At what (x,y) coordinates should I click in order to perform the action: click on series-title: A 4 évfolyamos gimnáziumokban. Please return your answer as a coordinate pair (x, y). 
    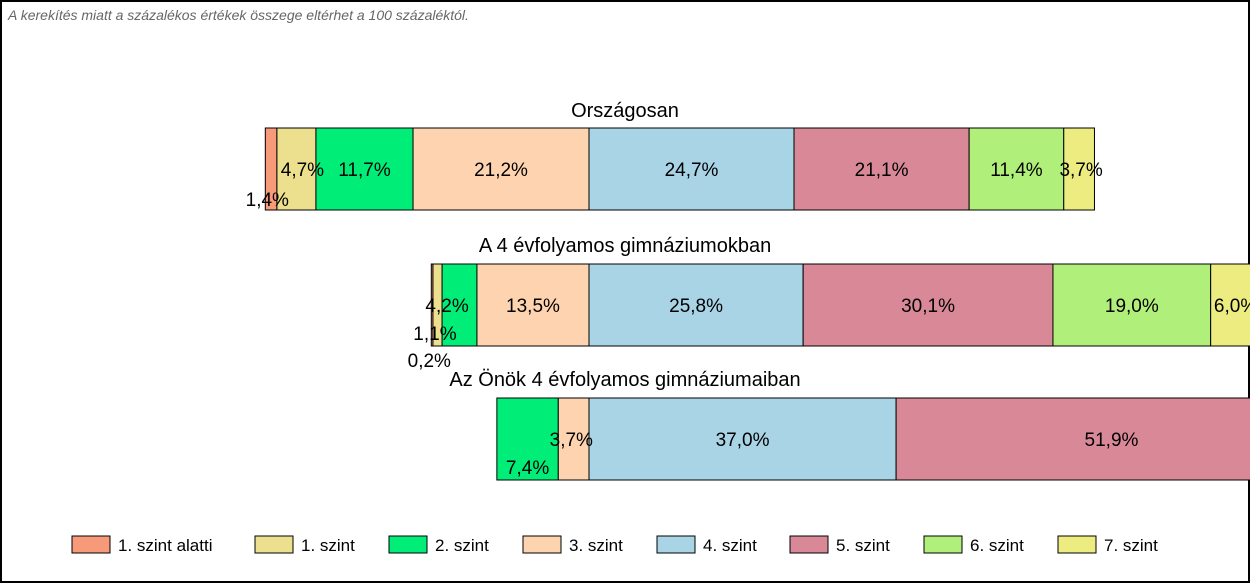
    Looking at the image, I should click on (625, 246).